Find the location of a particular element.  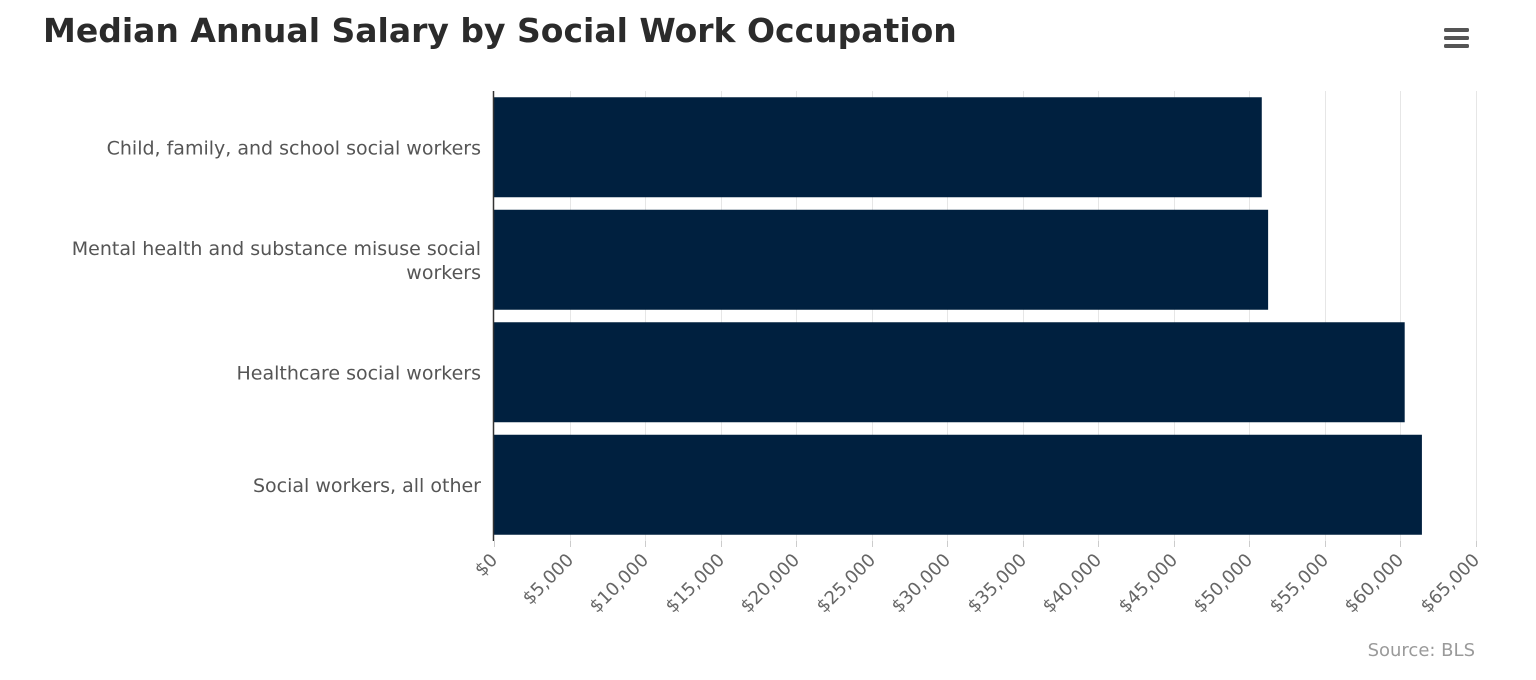

x-tick-label: $0 is located at coordinates (486, 565).